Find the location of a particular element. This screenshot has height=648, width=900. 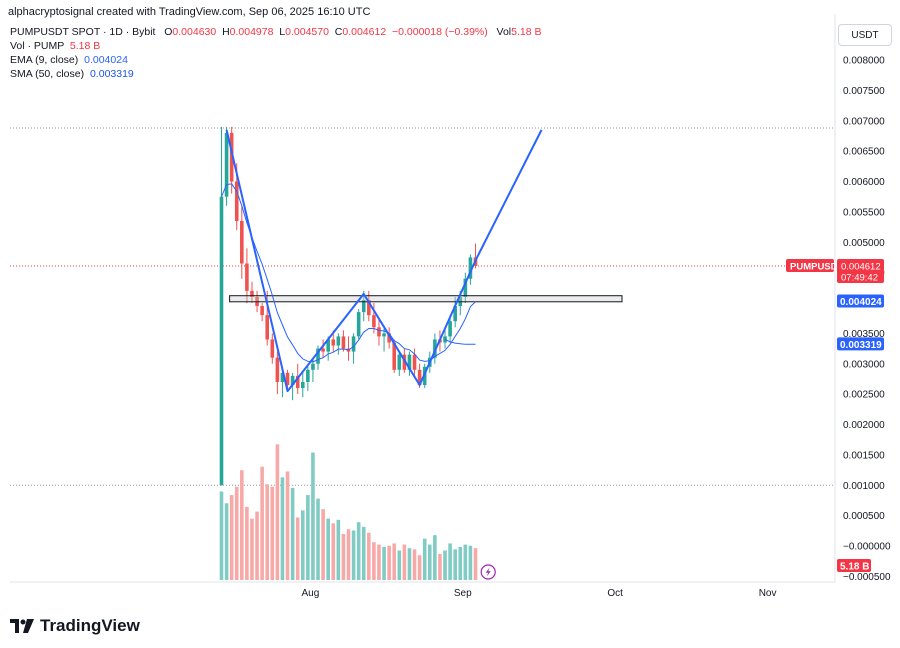

price-symbol-badge is located at coordinates (810, 265).